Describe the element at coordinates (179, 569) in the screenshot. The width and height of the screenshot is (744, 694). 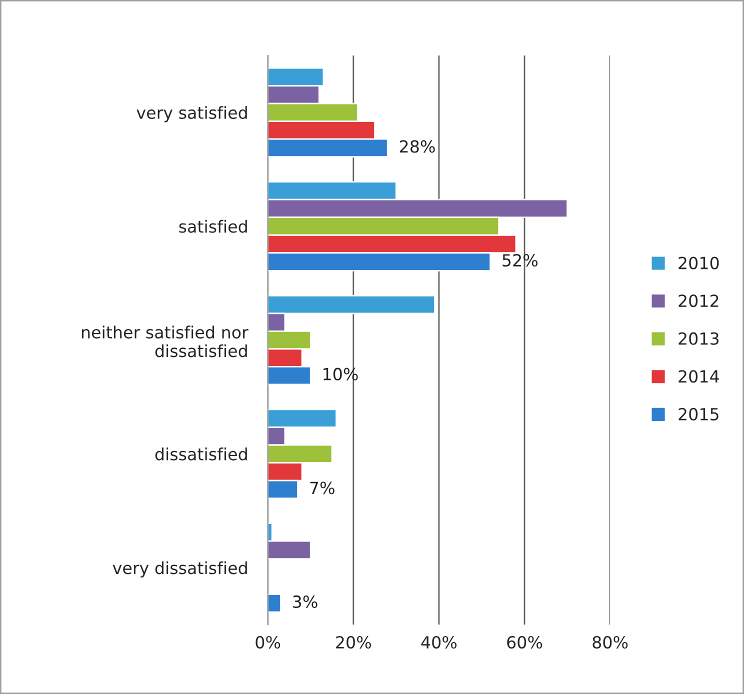
I see `y-tick-label: very dissatisfied` at that location.